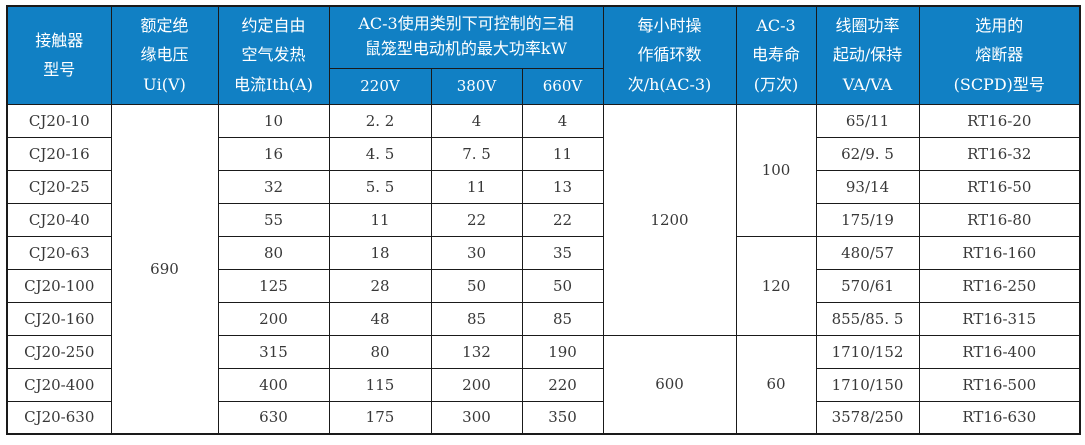  I want to click on cell-model: CJ20-160, so click(59, 318).